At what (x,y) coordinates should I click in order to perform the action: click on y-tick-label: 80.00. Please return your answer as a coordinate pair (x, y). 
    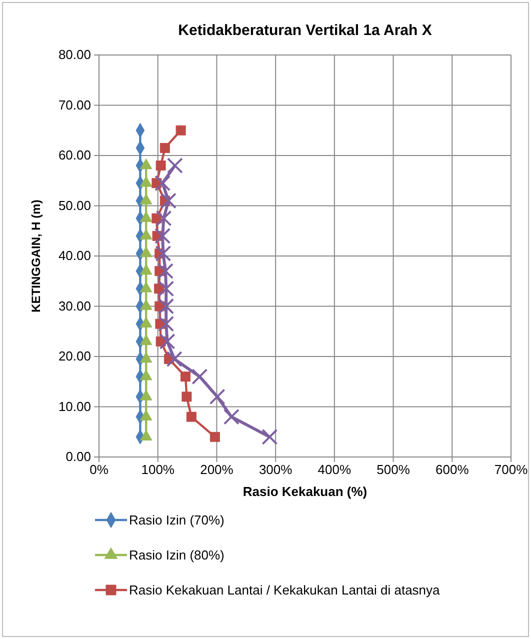
    Looking at the image, I should click on (74, 54).